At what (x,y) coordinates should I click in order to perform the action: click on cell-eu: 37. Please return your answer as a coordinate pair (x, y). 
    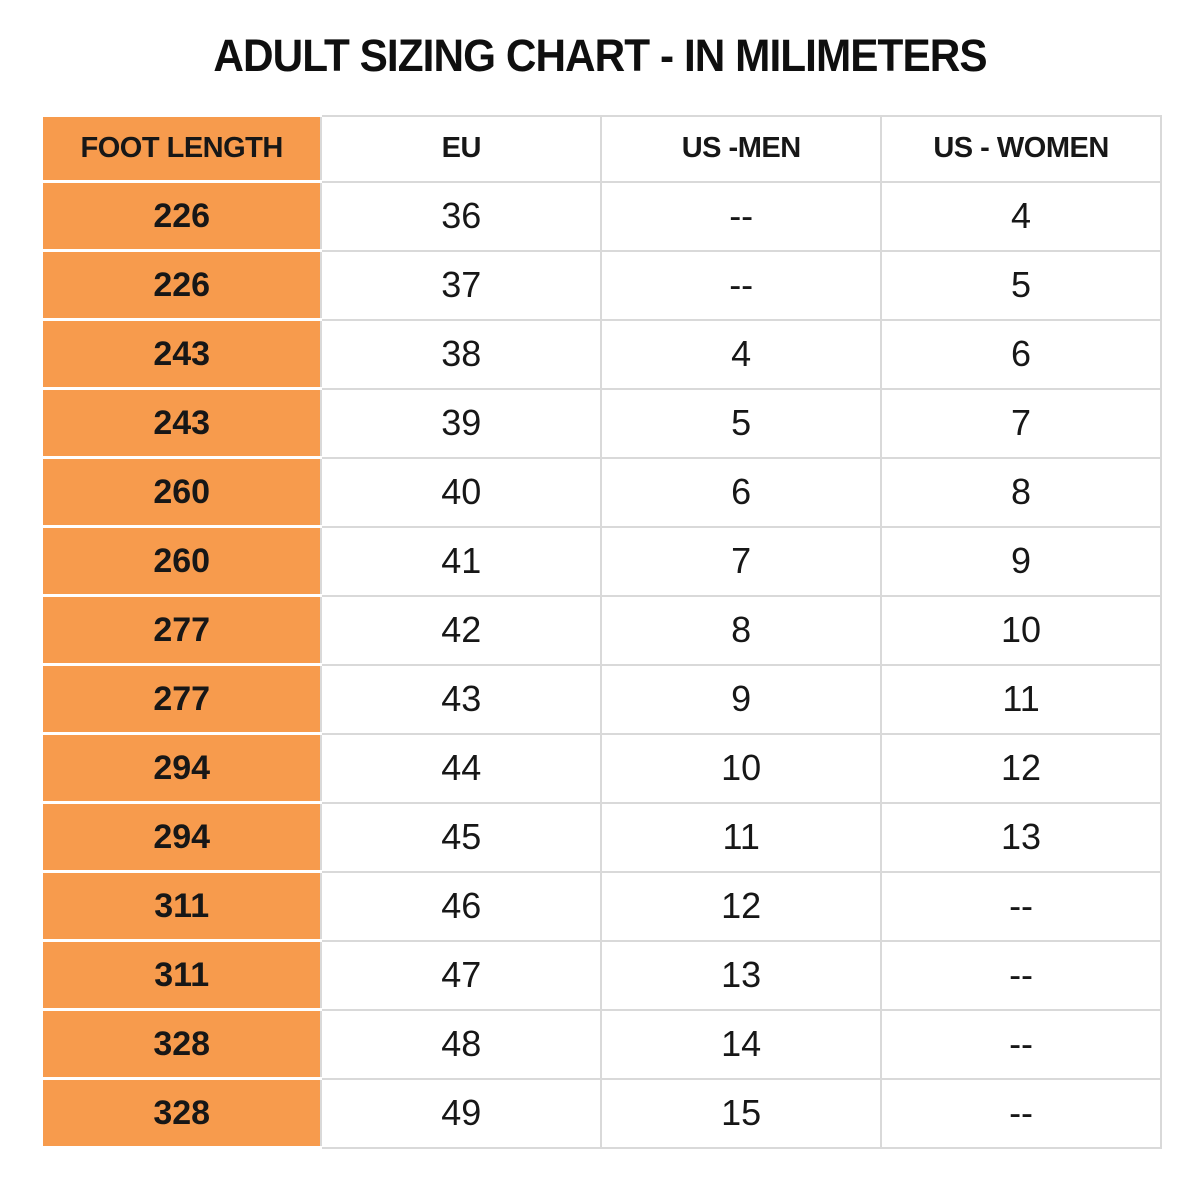
    Looking at the image, I should click on (461, 285).